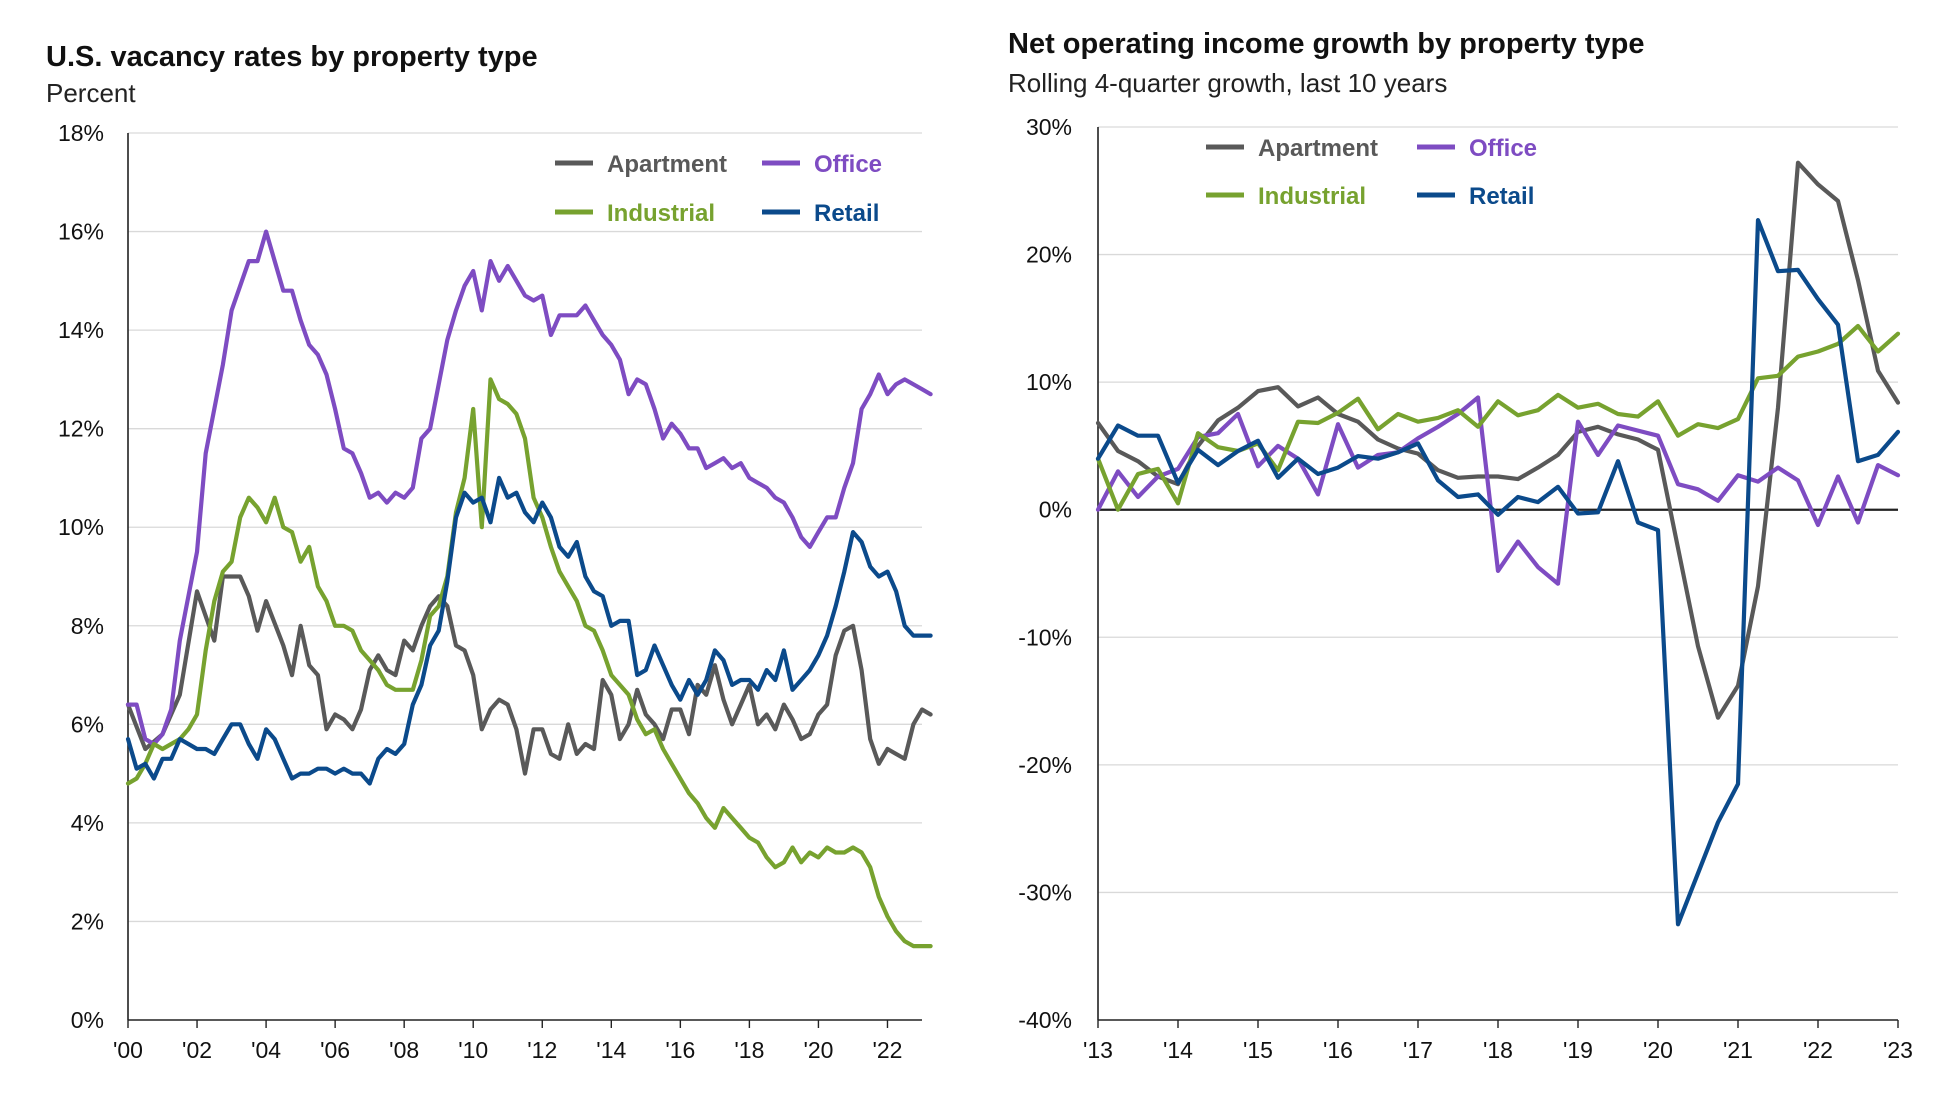 The width and height of the screenshot is (1937, 1093). I want to click on y-tick-label: 4%, so click(87, 823).